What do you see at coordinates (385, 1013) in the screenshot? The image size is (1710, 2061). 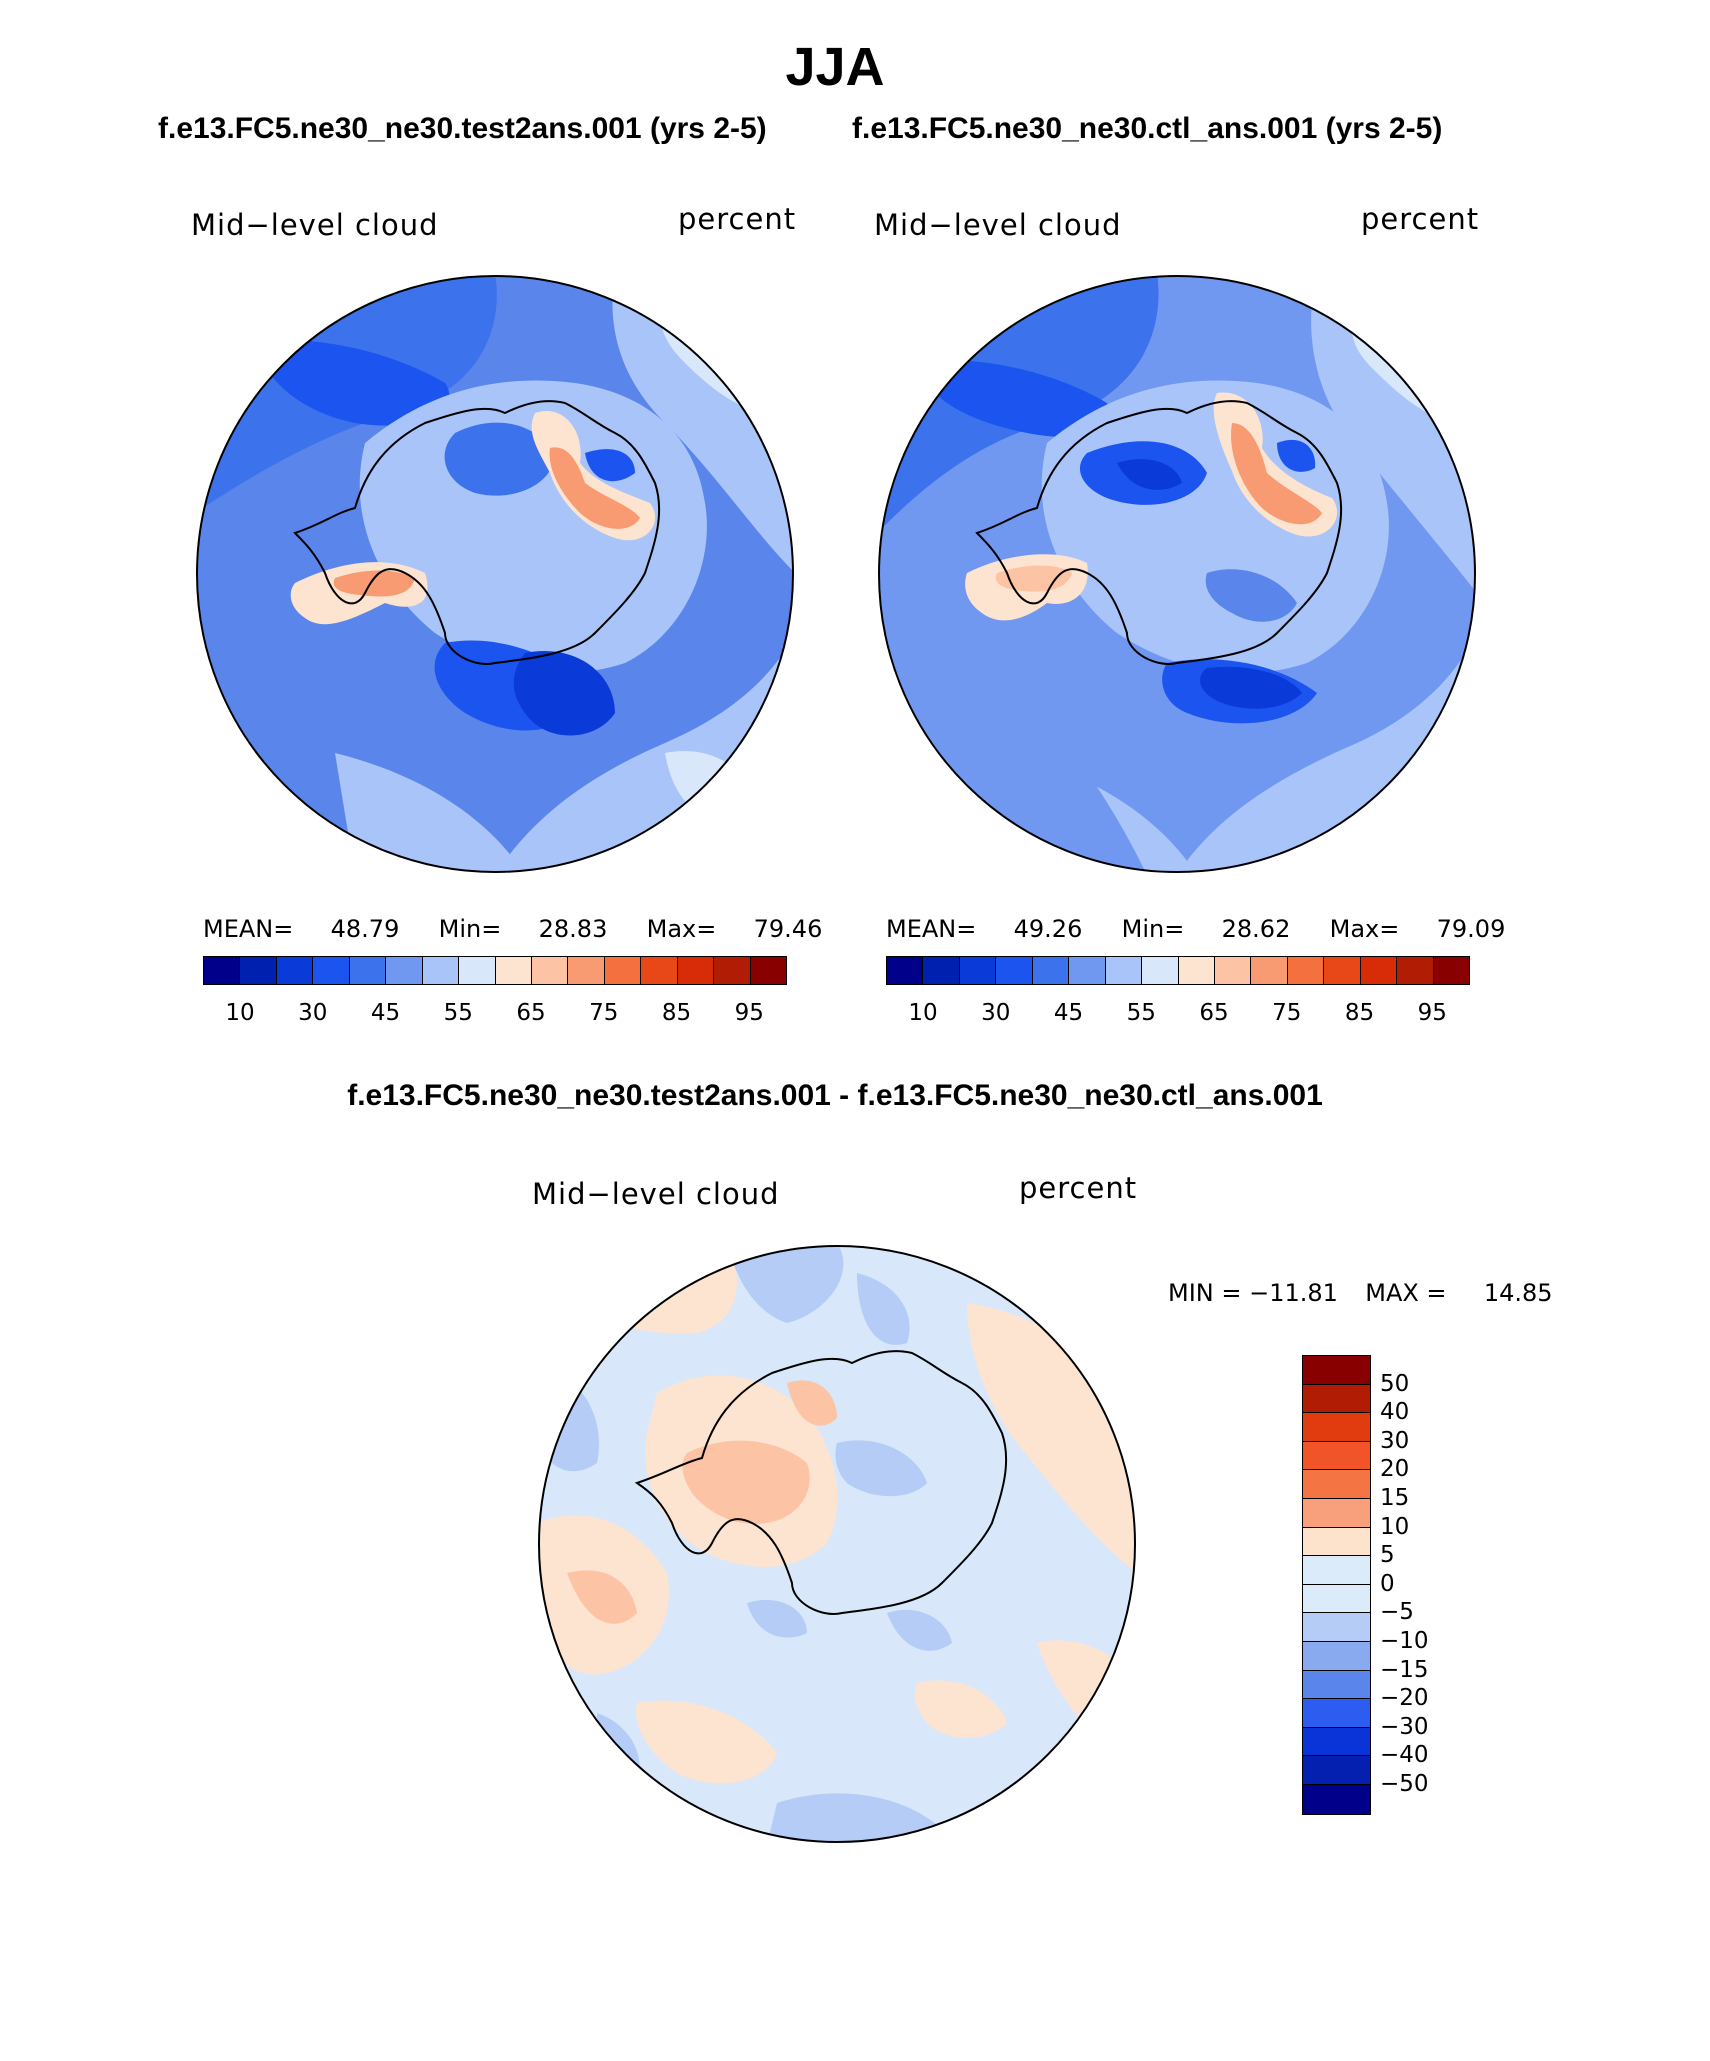 I see `panel1-colorbar-tick-label: 45` at bounding box center [385, 1013].